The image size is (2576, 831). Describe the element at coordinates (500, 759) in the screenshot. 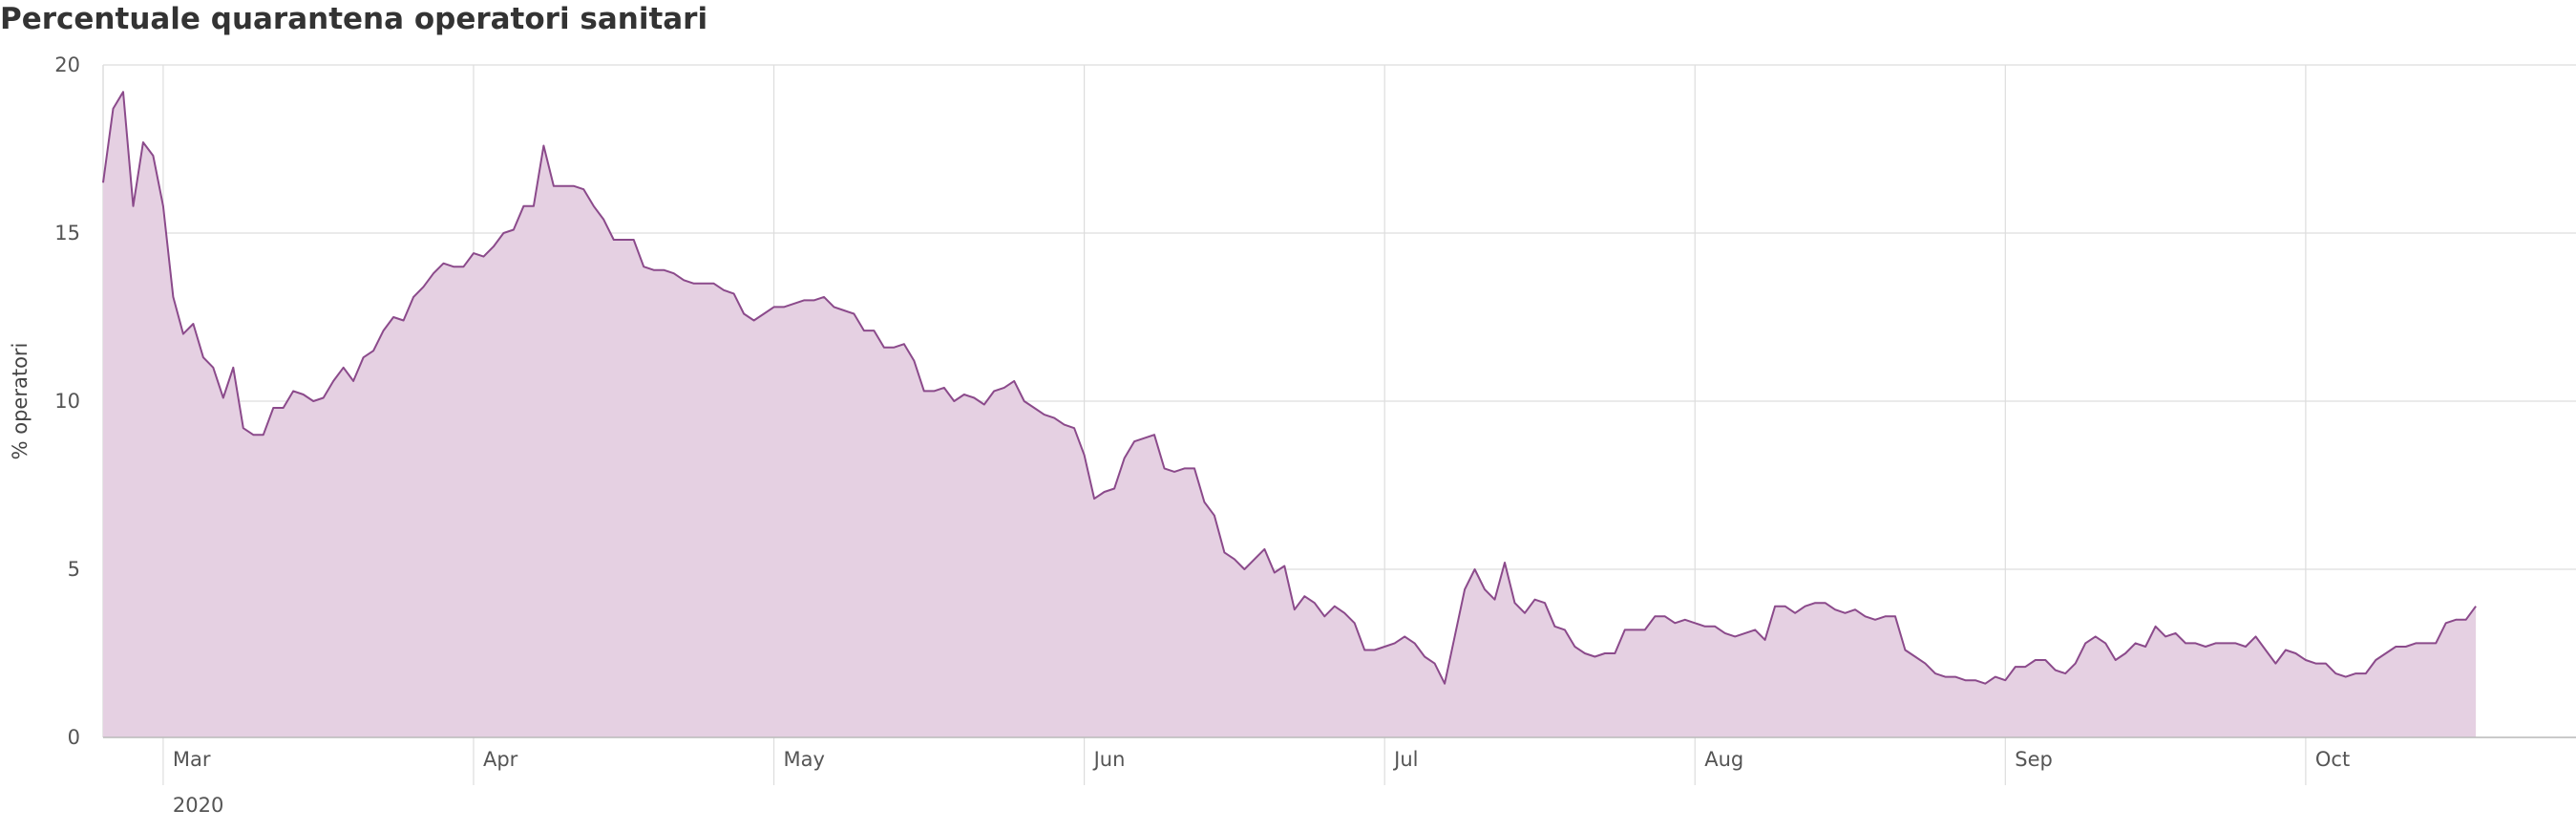

I see `x-tick-label: Apr` at that location.